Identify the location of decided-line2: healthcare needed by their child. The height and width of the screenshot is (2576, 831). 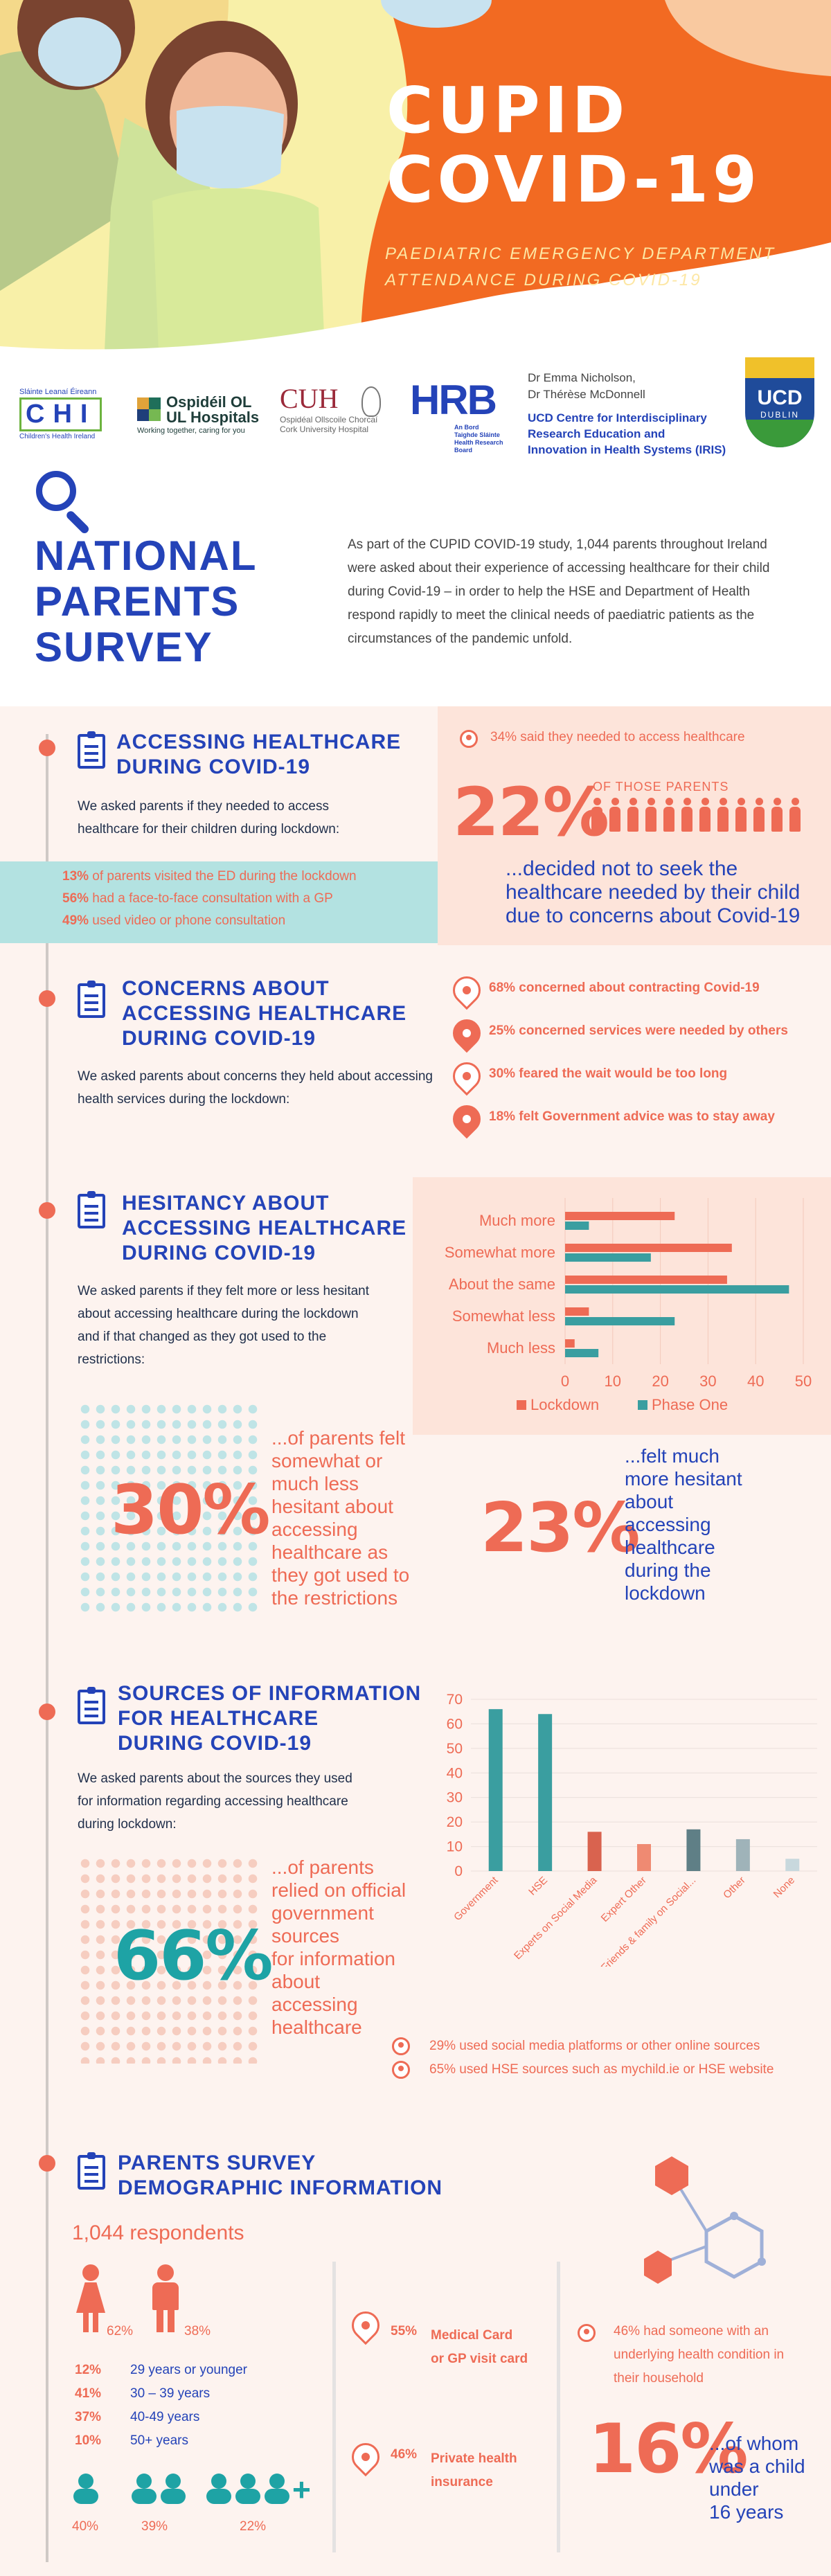
(654, 893).